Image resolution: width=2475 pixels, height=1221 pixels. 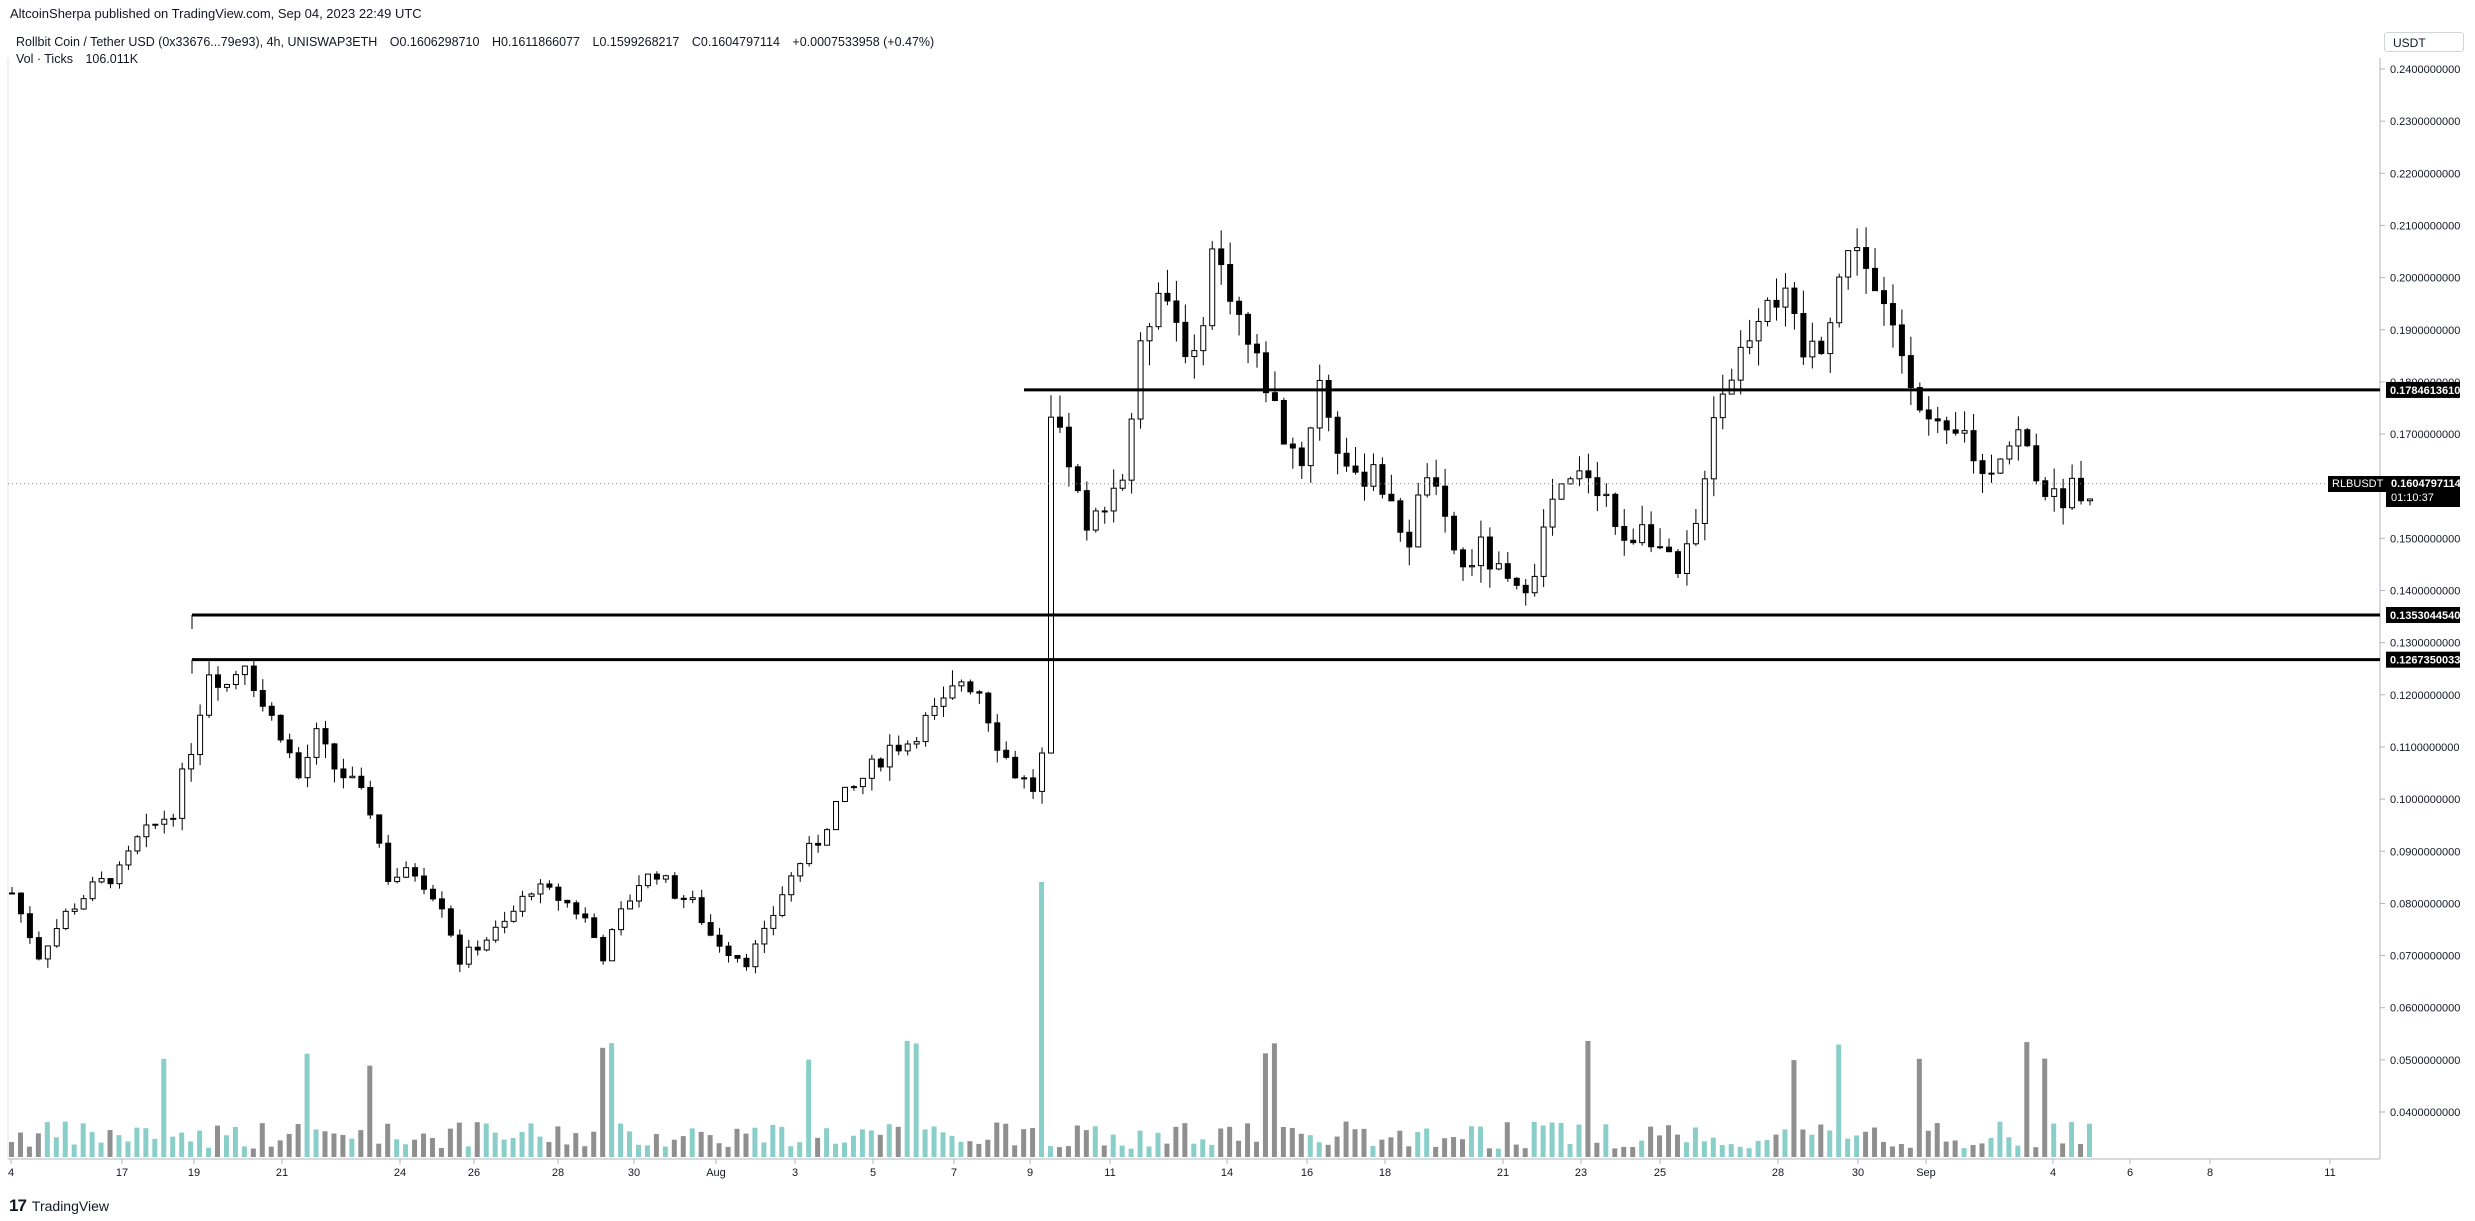 I want to click on price-tick-label: 0.1000000000, so click(x=2425, y=800).